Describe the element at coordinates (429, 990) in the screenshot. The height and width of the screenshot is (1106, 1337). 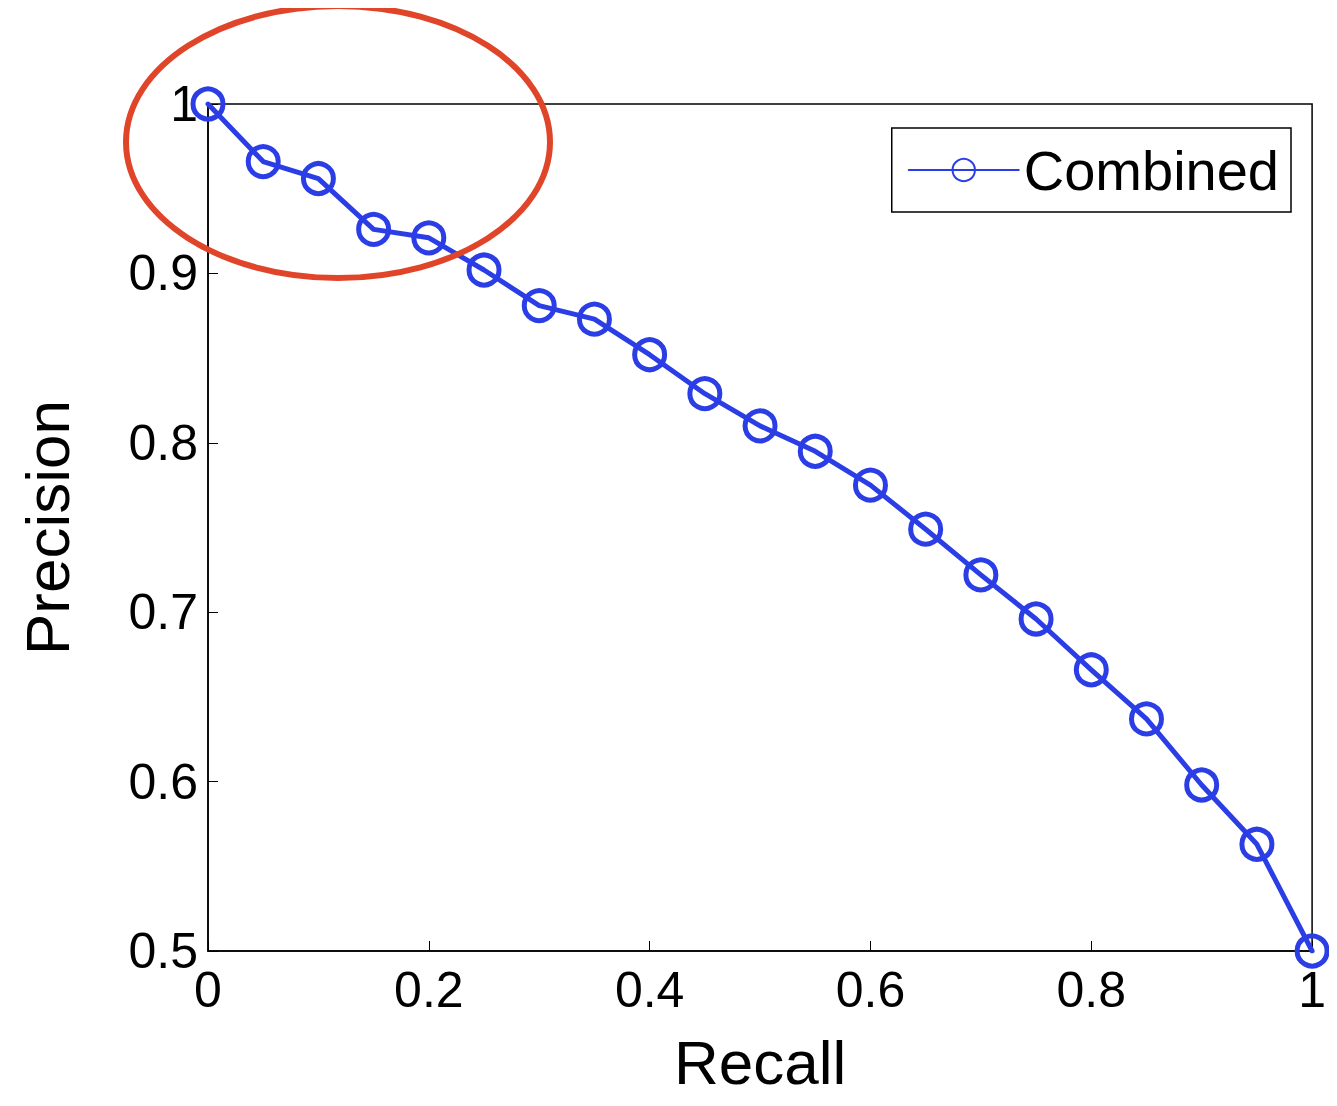
I see `x-tick-label: 0.2` at that location.